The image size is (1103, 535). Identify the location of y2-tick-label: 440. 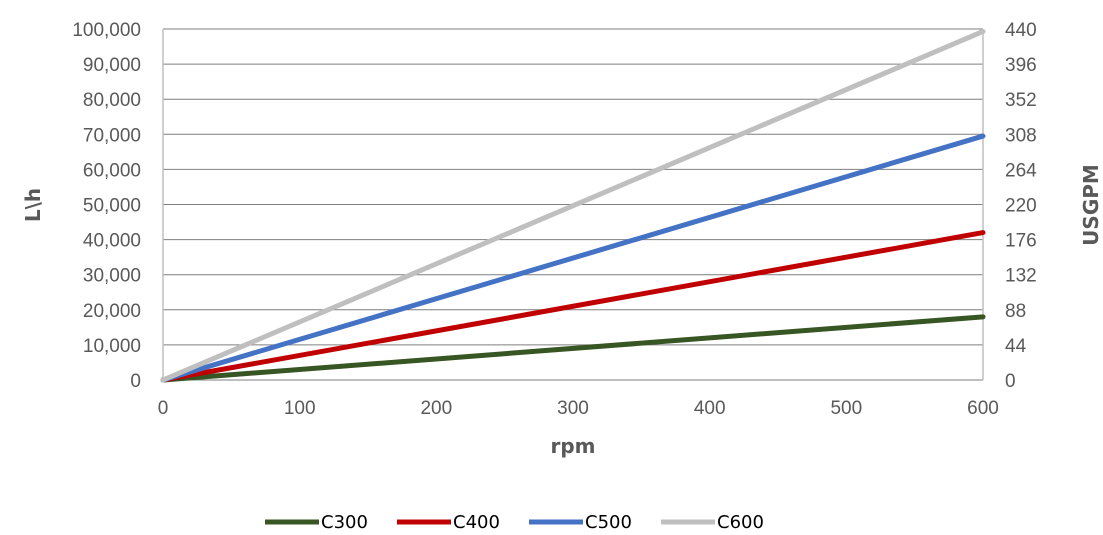
(1021, 30).